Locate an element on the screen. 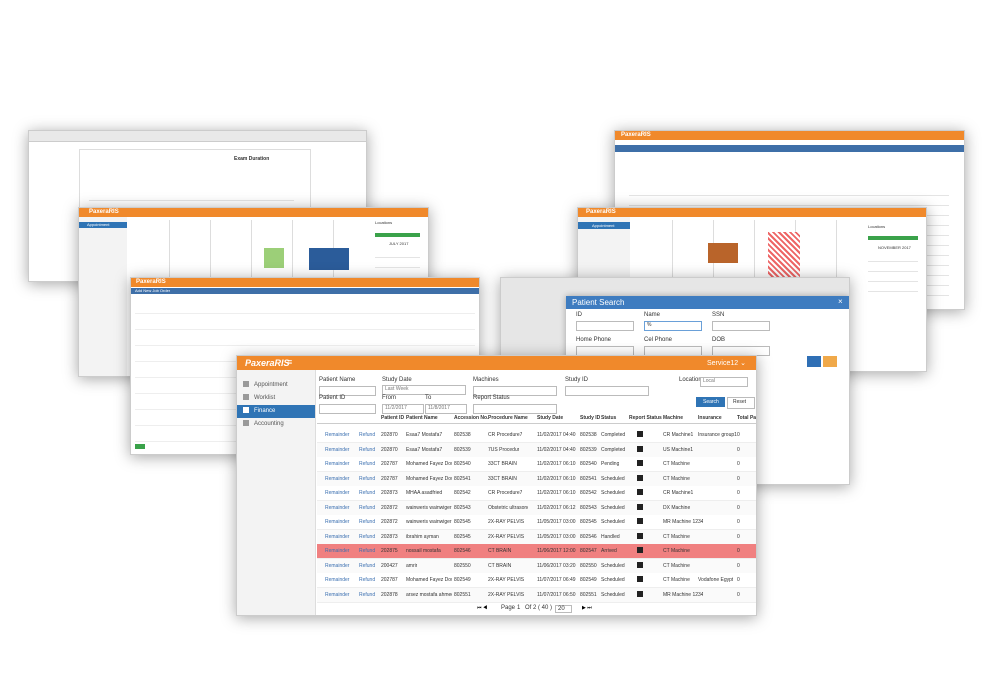 The width and height of the screenshot is (989, 696). table-cell: 202870 is located at coordinates (389, 449).